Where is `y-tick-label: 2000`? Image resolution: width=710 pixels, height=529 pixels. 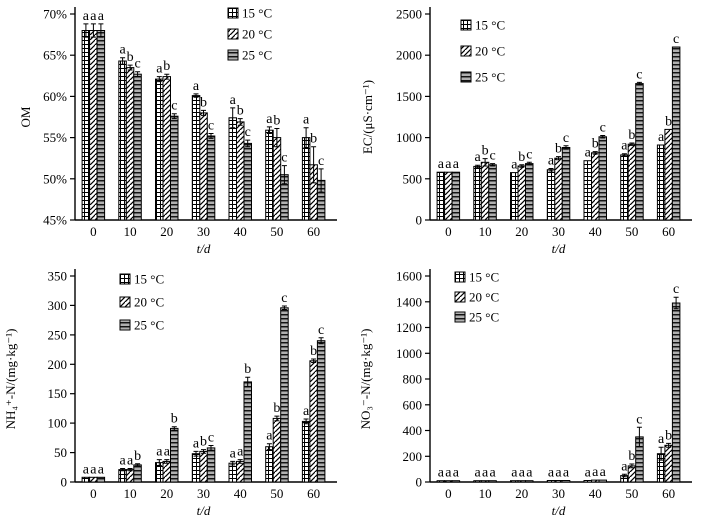
y-tick-label: 2000 is located at coordinates (409, 55).